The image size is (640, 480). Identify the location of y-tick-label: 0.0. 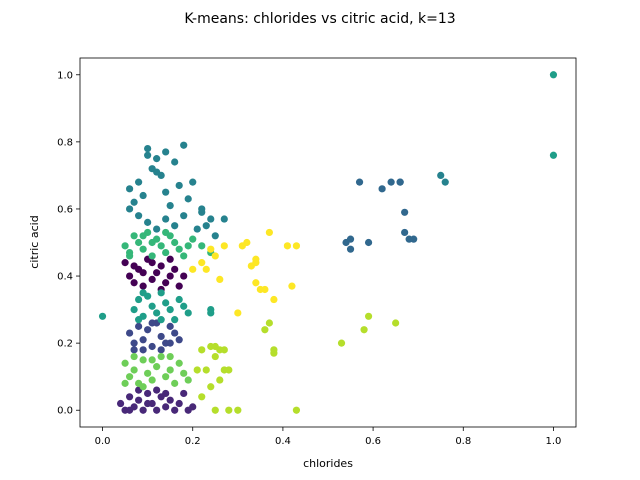
(65, 411).